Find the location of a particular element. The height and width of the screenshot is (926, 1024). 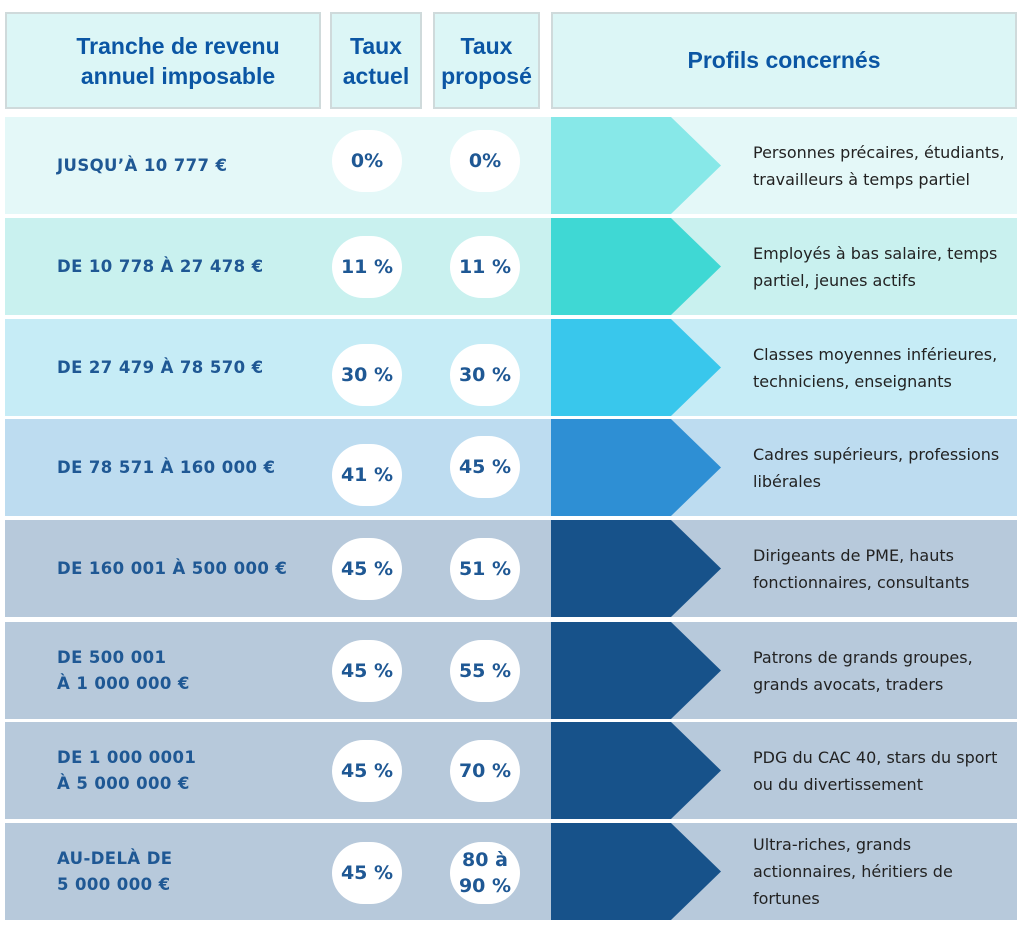

taux-propose-badge: 80 à 90 % is located at coordinates (485, 873).